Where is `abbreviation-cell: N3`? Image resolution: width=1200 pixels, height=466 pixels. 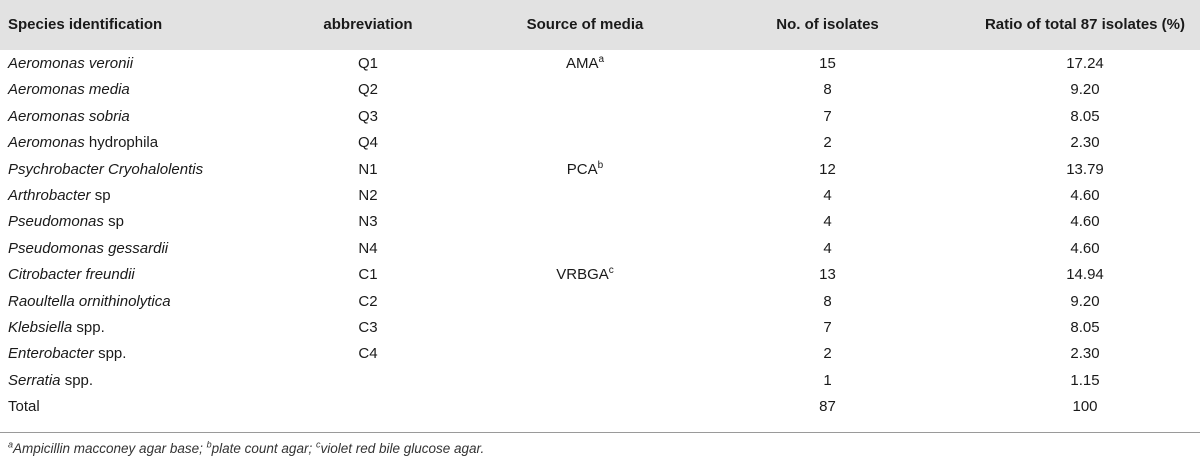
abbreviation-cell: N3 is located at coordinates (368, 222).